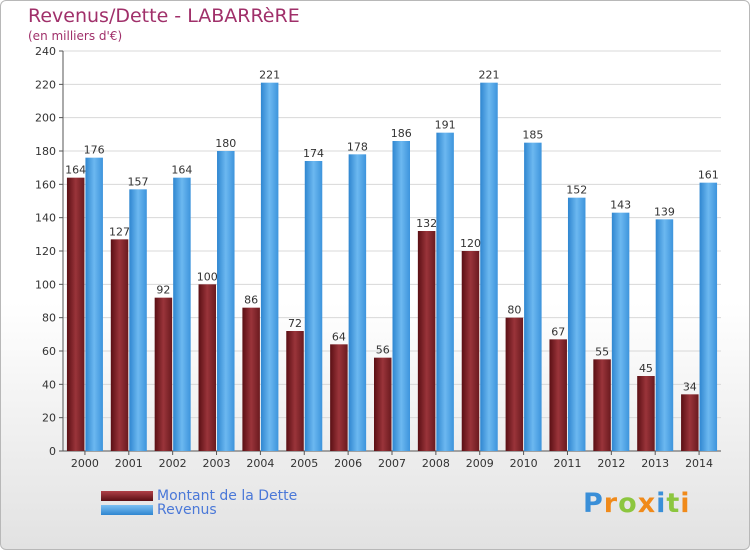 This screenshot has height=550, width=750. I want to click on x-tick-label: 2003, so click(217, 463).